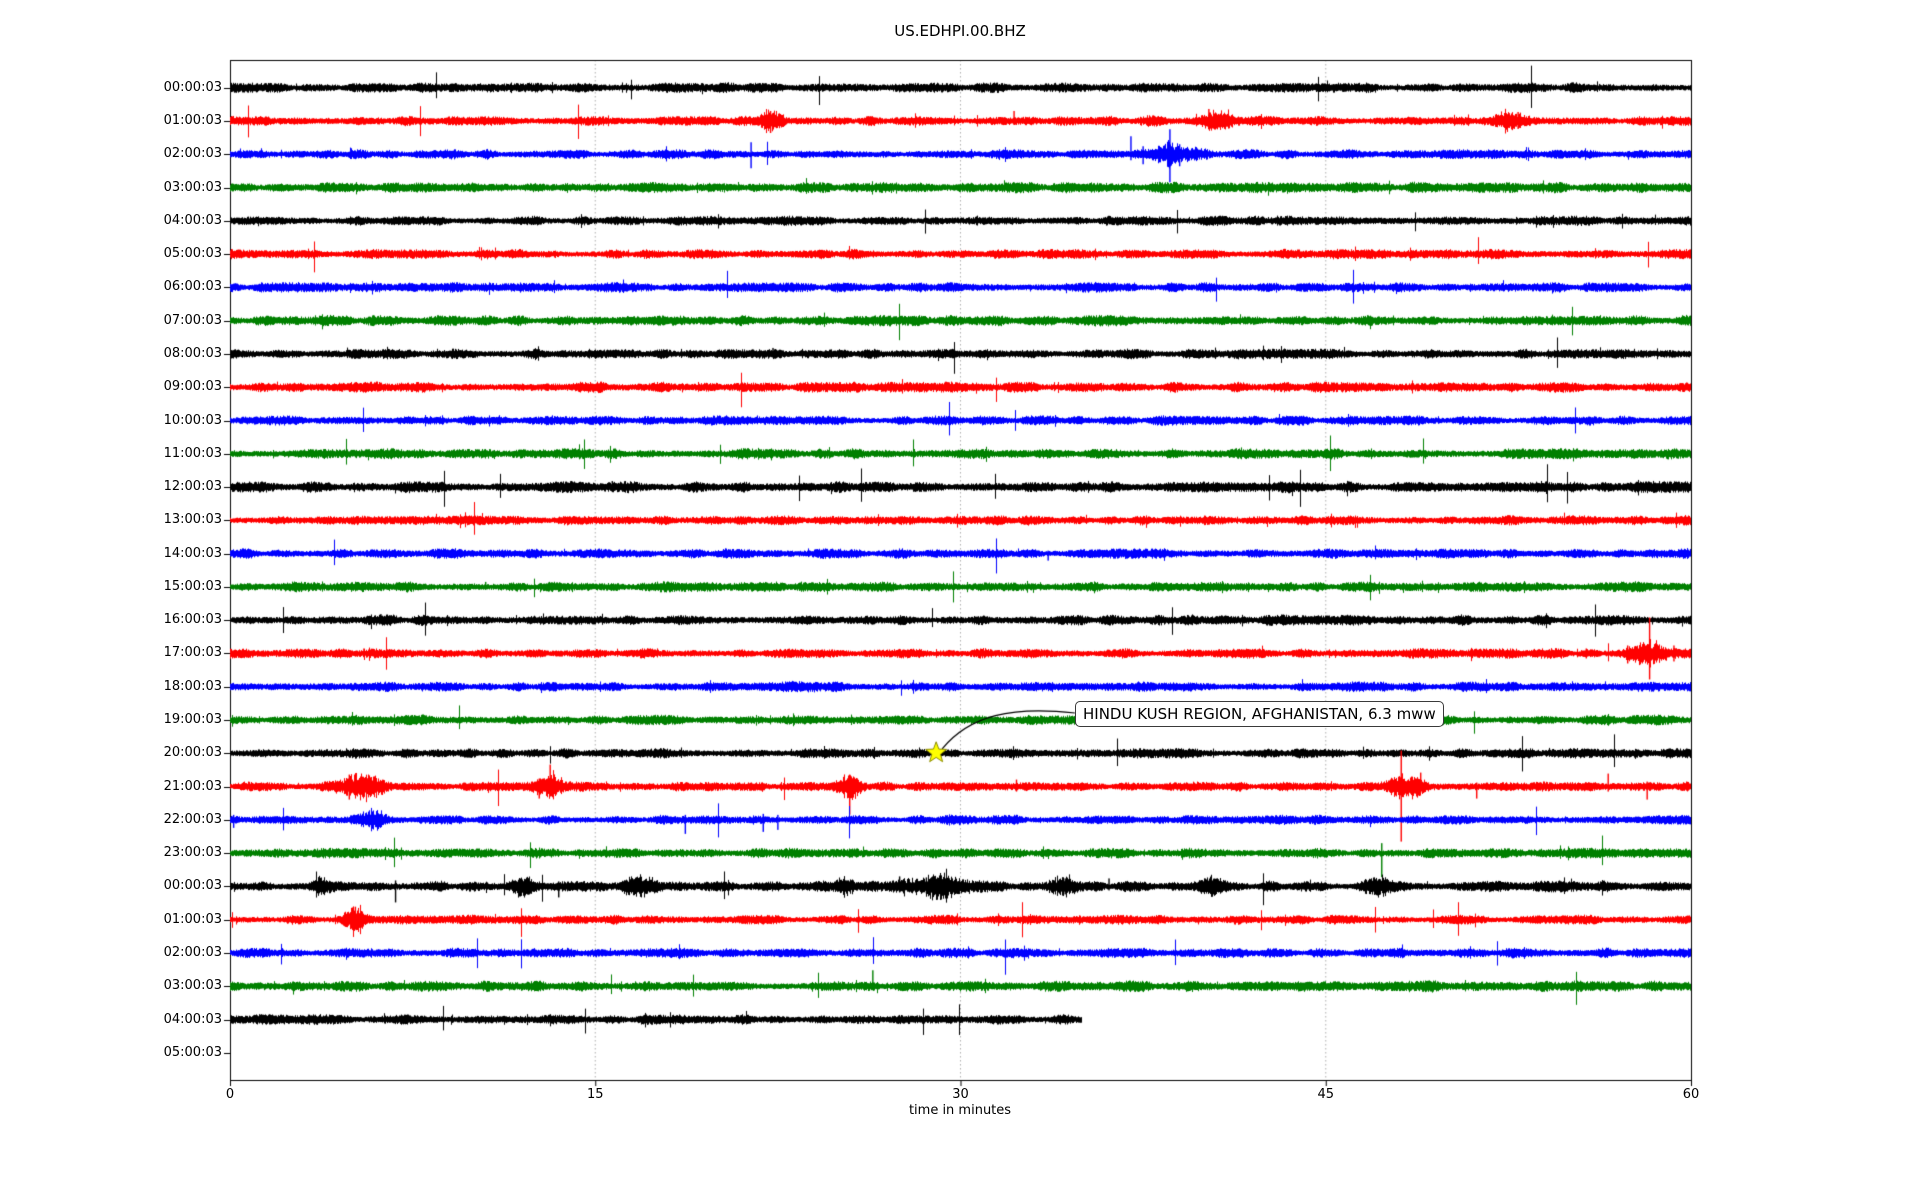 Image resolution: width=1920 pixels, height=1200 pixels. I want to click on x-tick-label: 30, so click(960, 1094).